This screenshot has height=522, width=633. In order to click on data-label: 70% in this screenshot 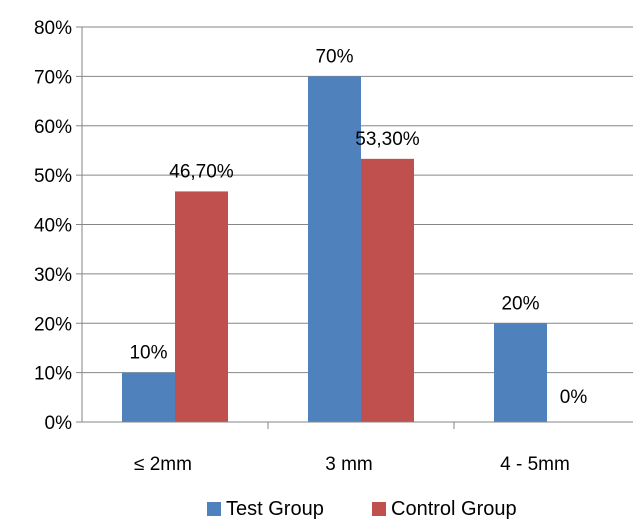, I will do `click(334, 56)`.